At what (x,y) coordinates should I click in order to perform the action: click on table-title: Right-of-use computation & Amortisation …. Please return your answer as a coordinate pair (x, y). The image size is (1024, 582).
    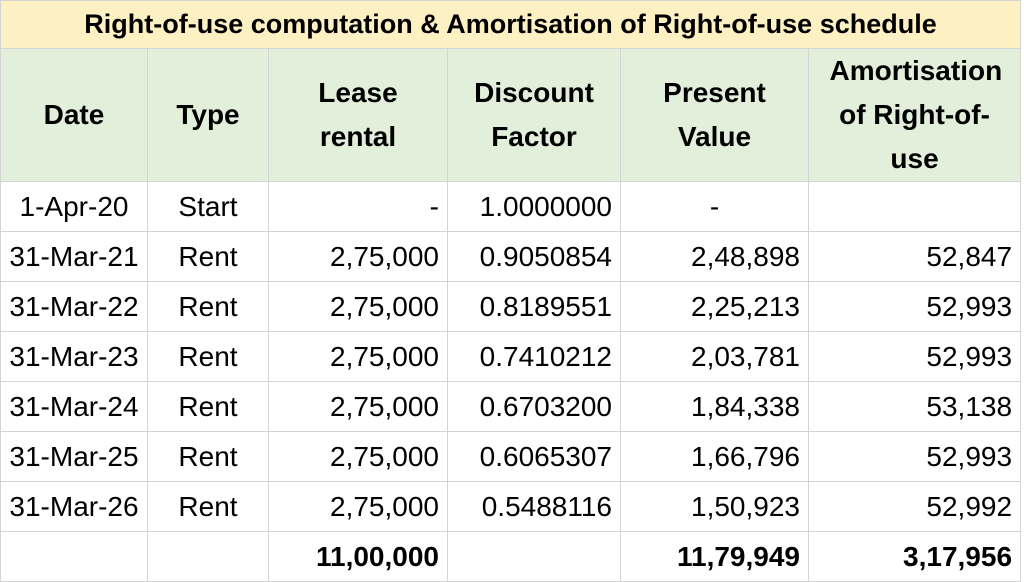
    Looking at the image, I should click on (511, 24).